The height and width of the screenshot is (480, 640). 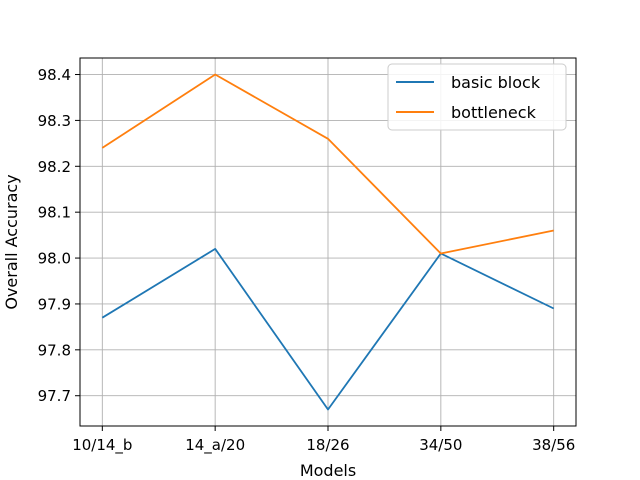 What do you see at coordinates (553, 445) in the screenshot?
I see `x-tick-label: 38/56` at bounding box center [553, 445].